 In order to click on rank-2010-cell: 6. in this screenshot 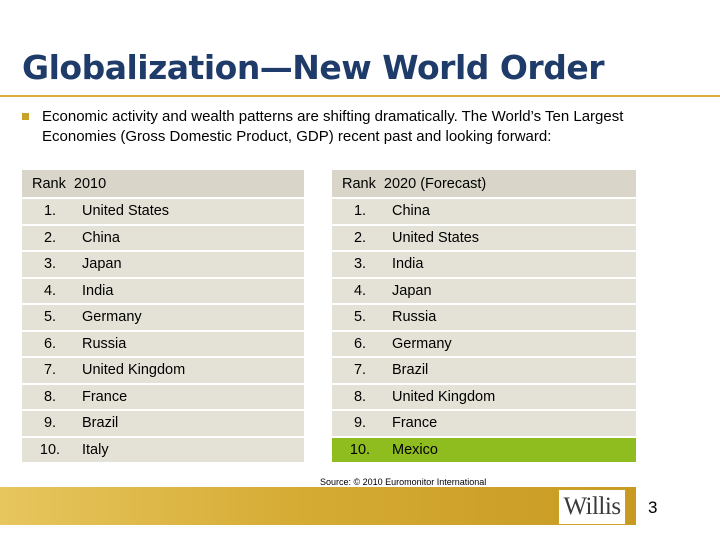, I will do `click(50, 343)`.